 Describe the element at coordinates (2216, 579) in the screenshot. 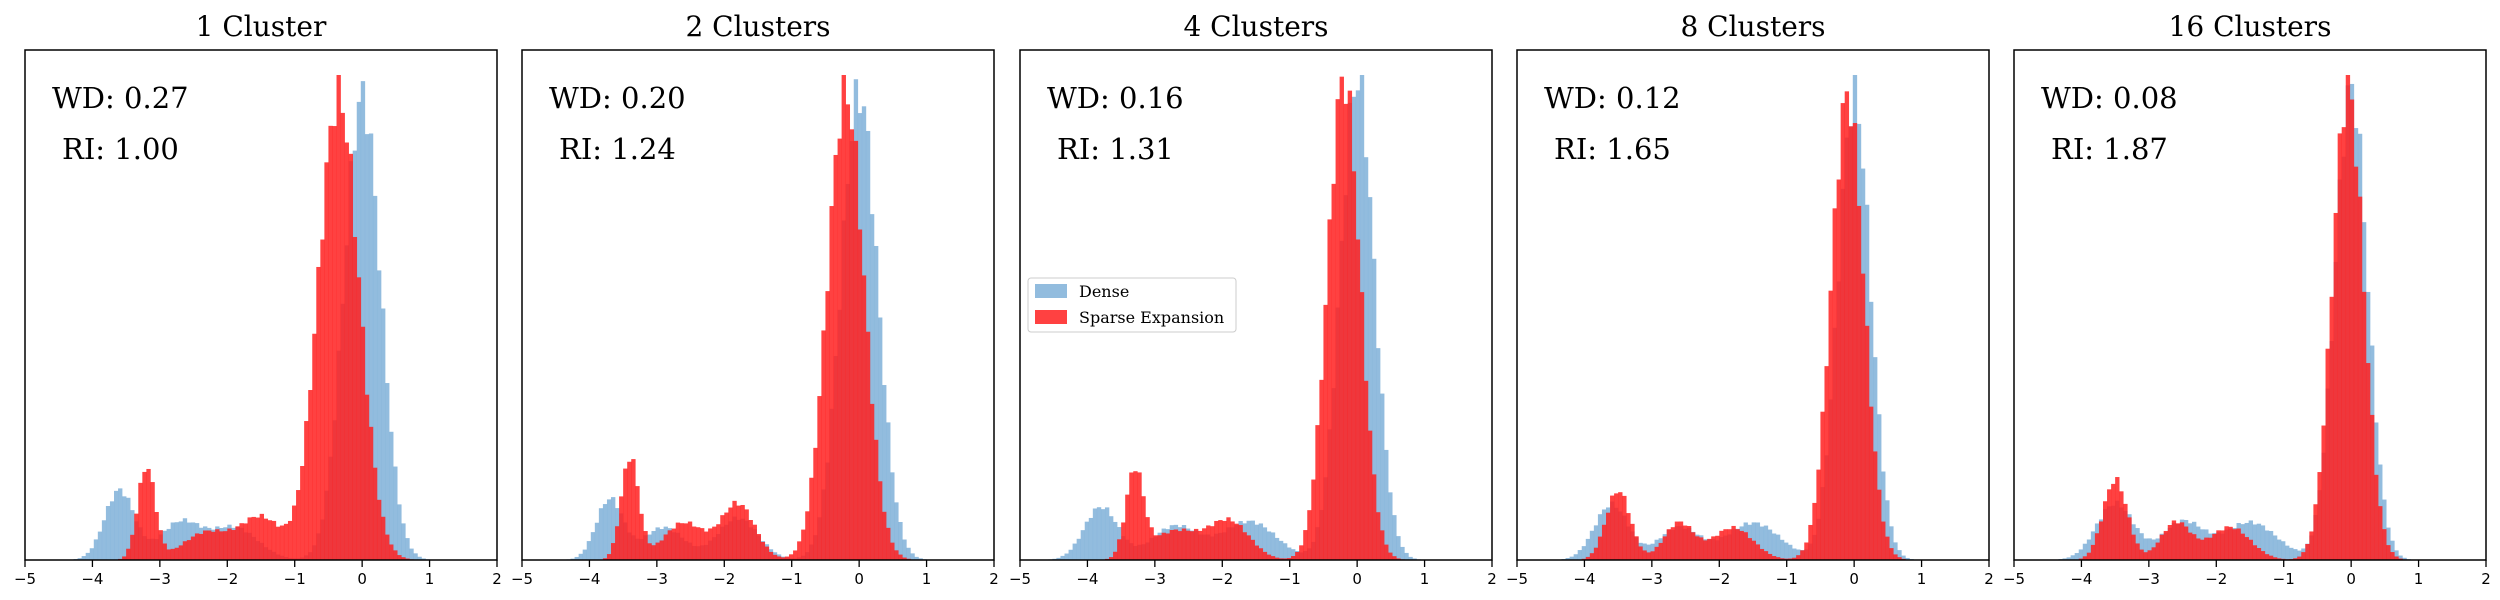

I see `x-tick-label: −2` at that location.